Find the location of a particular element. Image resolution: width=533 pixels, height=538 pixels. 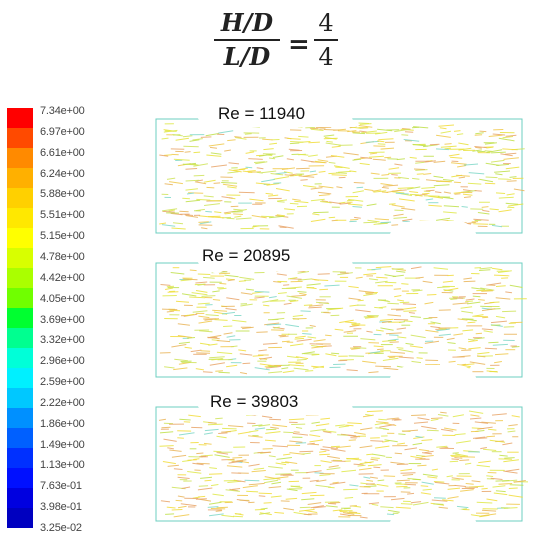

value-numerator: 4 is located at coordinates (326, 23).